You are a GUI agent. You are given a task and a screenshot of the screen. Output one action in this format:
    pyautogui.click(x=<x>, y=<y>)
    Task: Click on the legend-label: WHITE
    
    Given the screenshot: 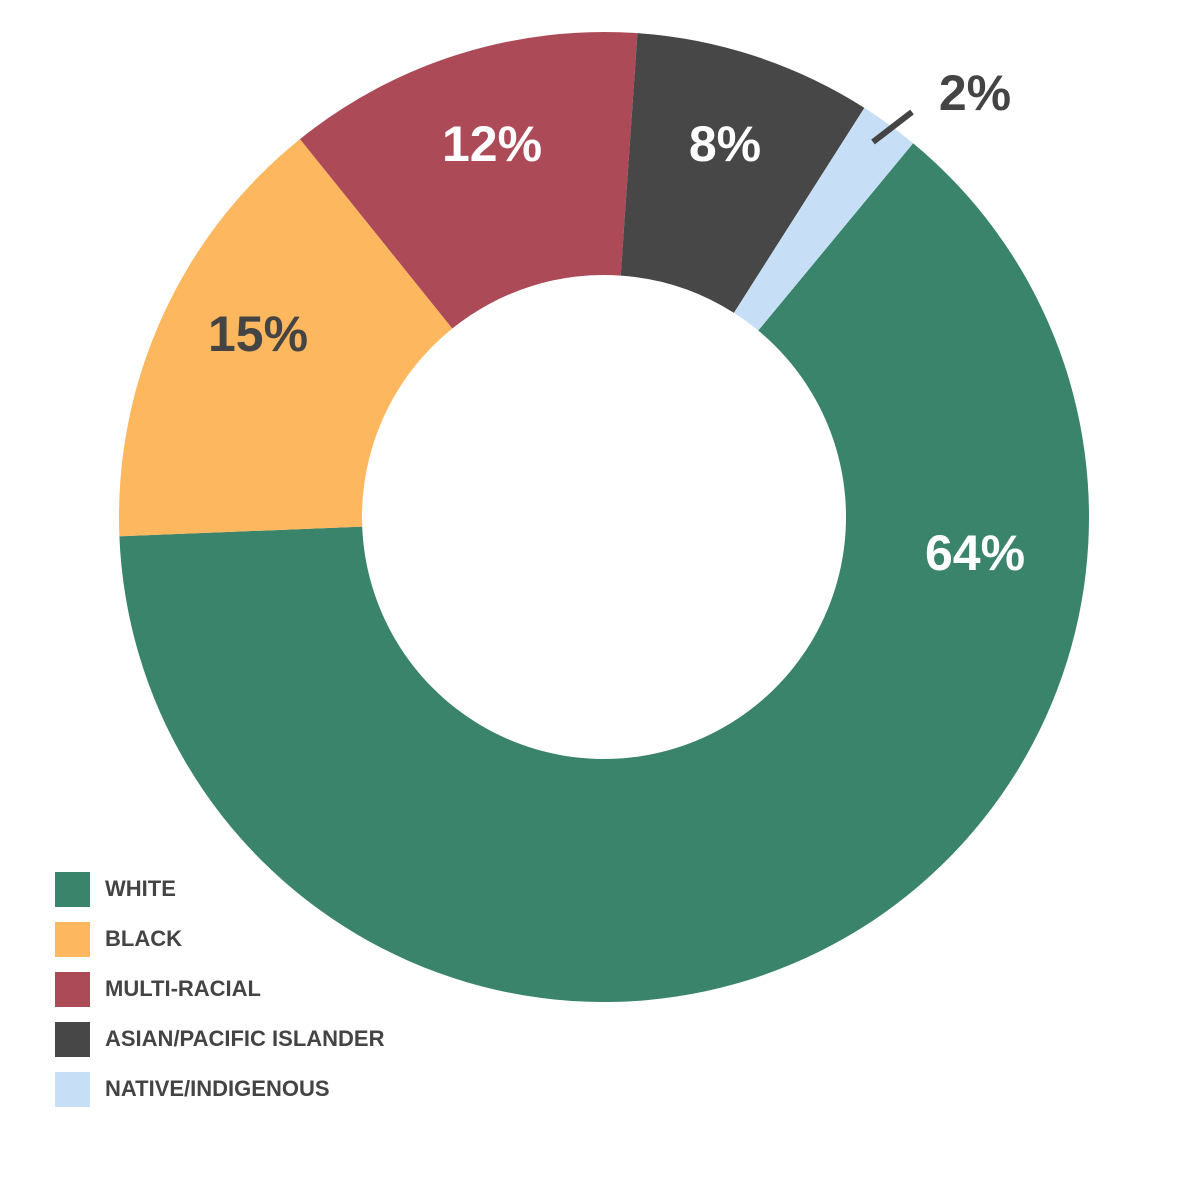 What is the action you would take?
    pyautogui.click(x=140, y=888)
    